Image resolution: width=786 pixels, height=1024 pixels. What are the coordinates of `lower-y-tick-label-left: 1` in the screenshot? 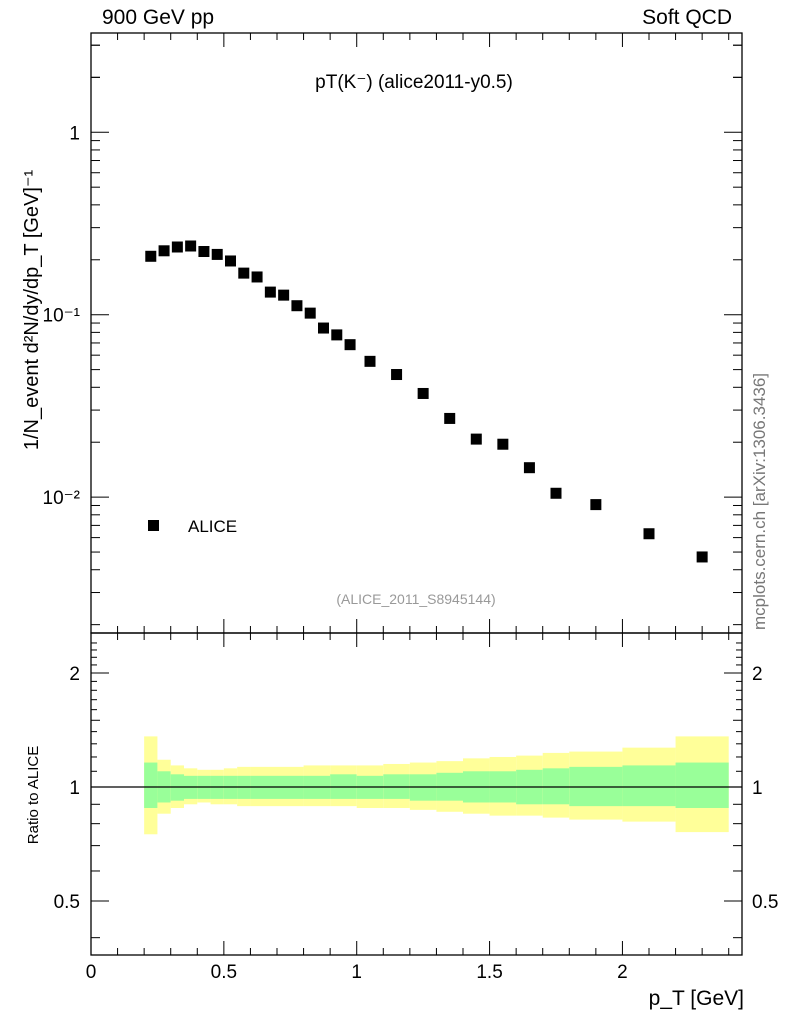 It's located at (74, 788).